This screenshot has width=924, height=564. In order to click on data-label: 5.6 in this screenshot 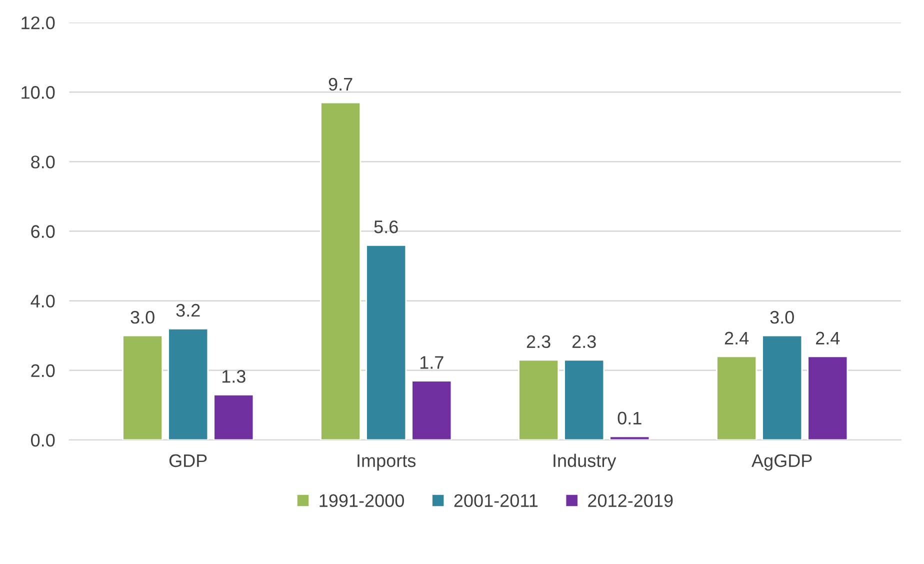, I will do `click(386, 227)`.